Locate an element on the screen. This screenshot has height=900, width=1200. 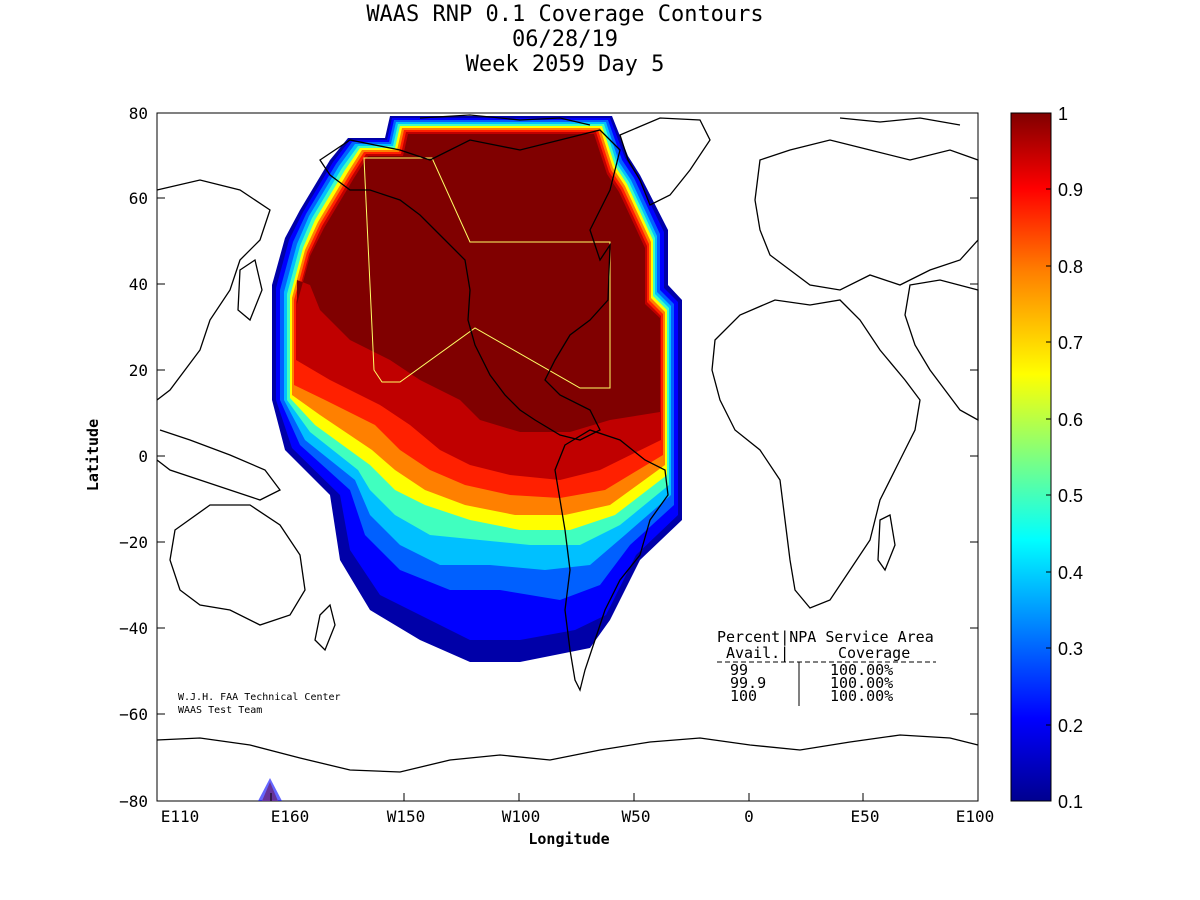
x-tick-label: 0 is located at coordinates (749, 816).